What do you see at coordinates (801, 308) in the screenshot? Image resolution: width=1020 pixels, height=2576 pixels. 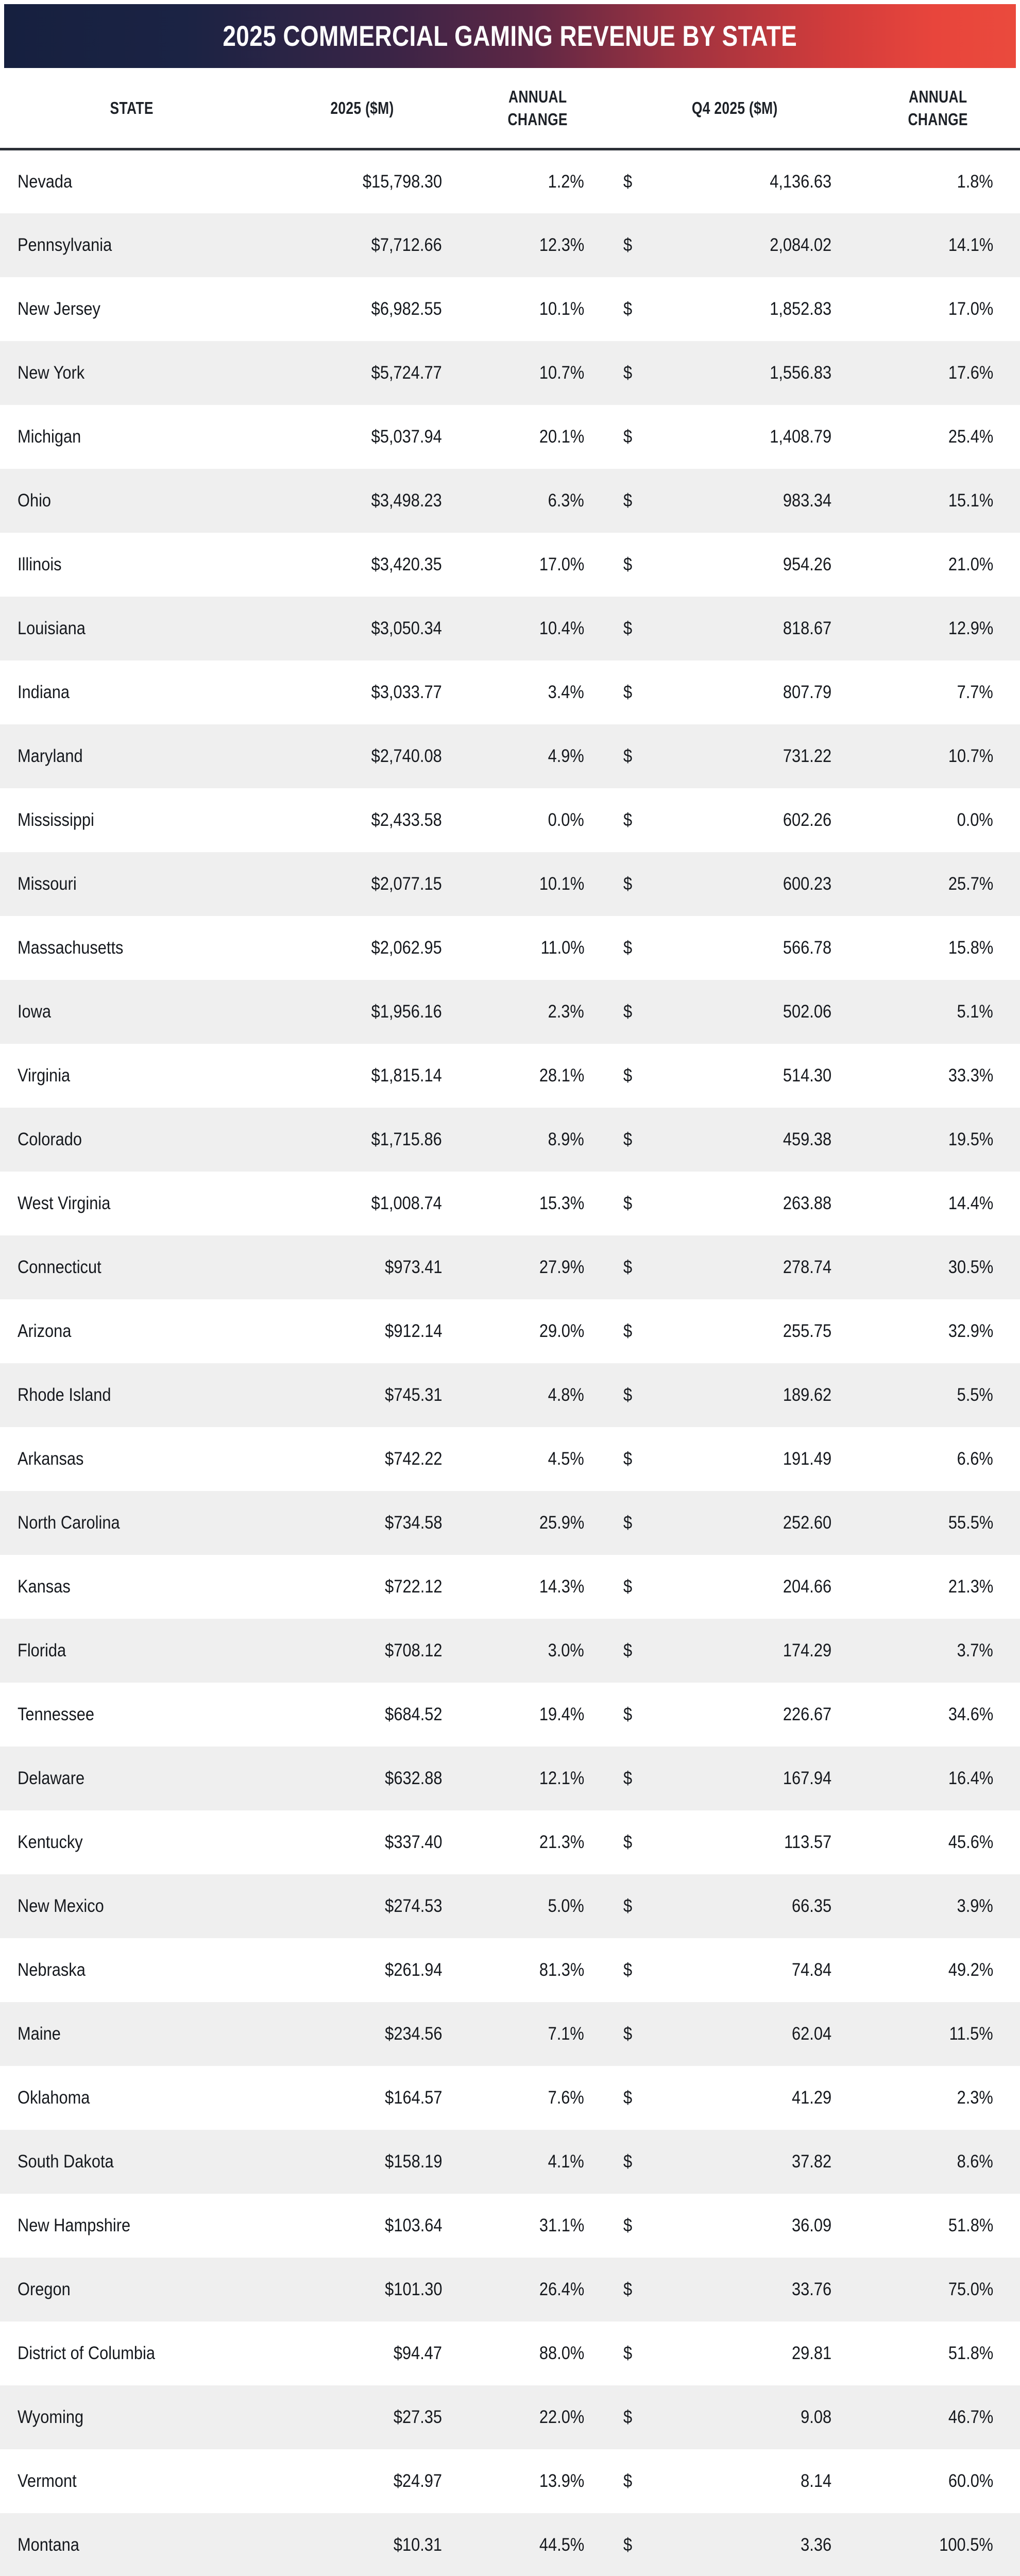 I see `cell-q4-revenue-value: 1,852.83` at bounding box center [801, 308].